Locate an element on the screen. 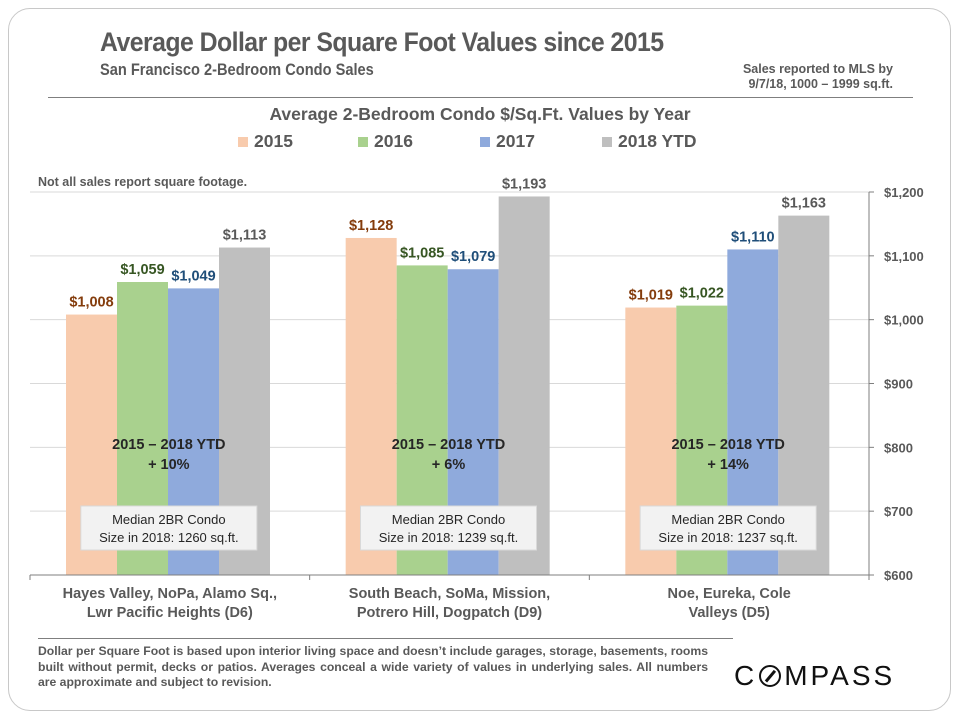  data-label: $1,163 is located at coordinates (804, 204).